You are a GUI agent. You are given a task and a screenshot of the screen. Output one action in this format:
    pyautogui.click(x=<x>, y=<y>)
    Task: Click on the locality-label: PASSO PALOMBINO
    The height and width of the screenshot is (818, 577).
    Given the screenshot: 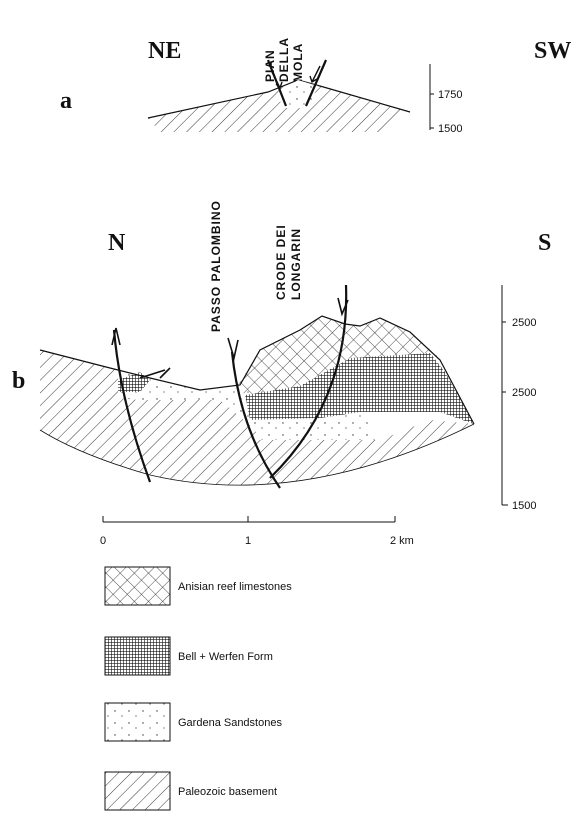 What is the action you would take?
    pyautogui.click(x=216, y=266)
    